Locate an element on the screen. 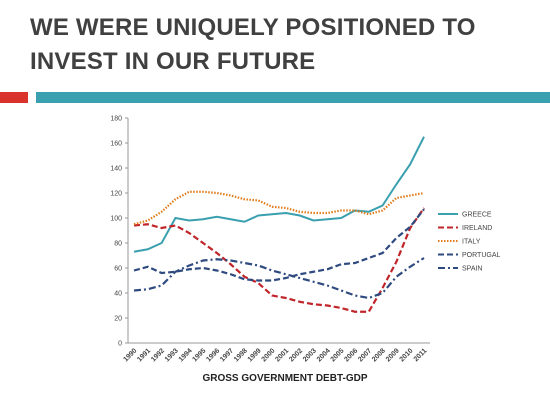  x-tick-label: 1990 is located at coordinates (130, 355).